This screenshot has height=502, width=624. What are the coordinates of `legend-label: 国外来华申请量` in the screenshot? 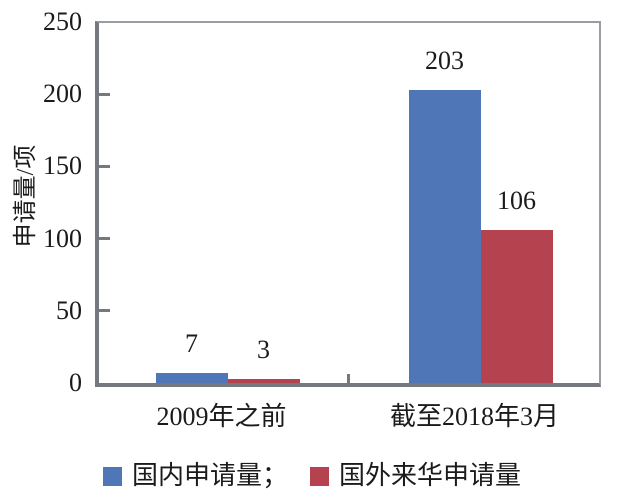 It's located at (430, 475).